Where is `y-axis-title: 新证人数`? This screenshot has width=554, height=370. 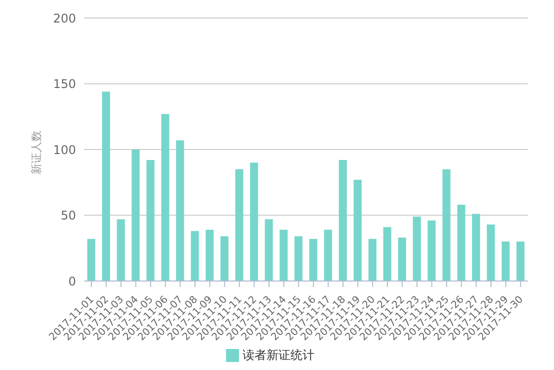 y-axis-title: 新证人数 is located at coordinates (36, 152).